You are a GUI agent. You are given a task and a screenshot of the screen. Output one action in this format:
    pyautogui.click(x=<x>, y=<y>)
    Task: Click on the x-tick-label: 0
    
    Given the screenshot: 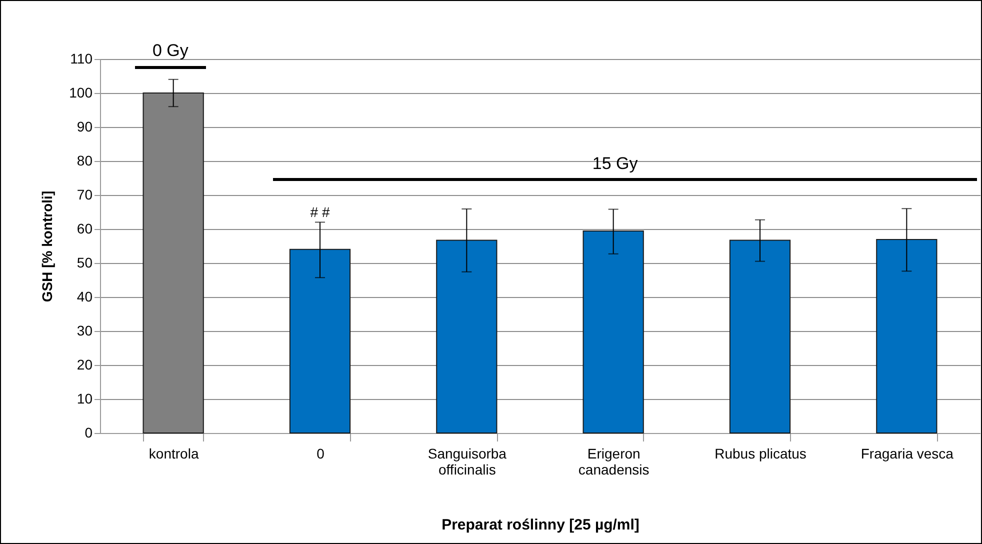 What is the action you would take?
    pyautogui.click(x=320, y=454)
    